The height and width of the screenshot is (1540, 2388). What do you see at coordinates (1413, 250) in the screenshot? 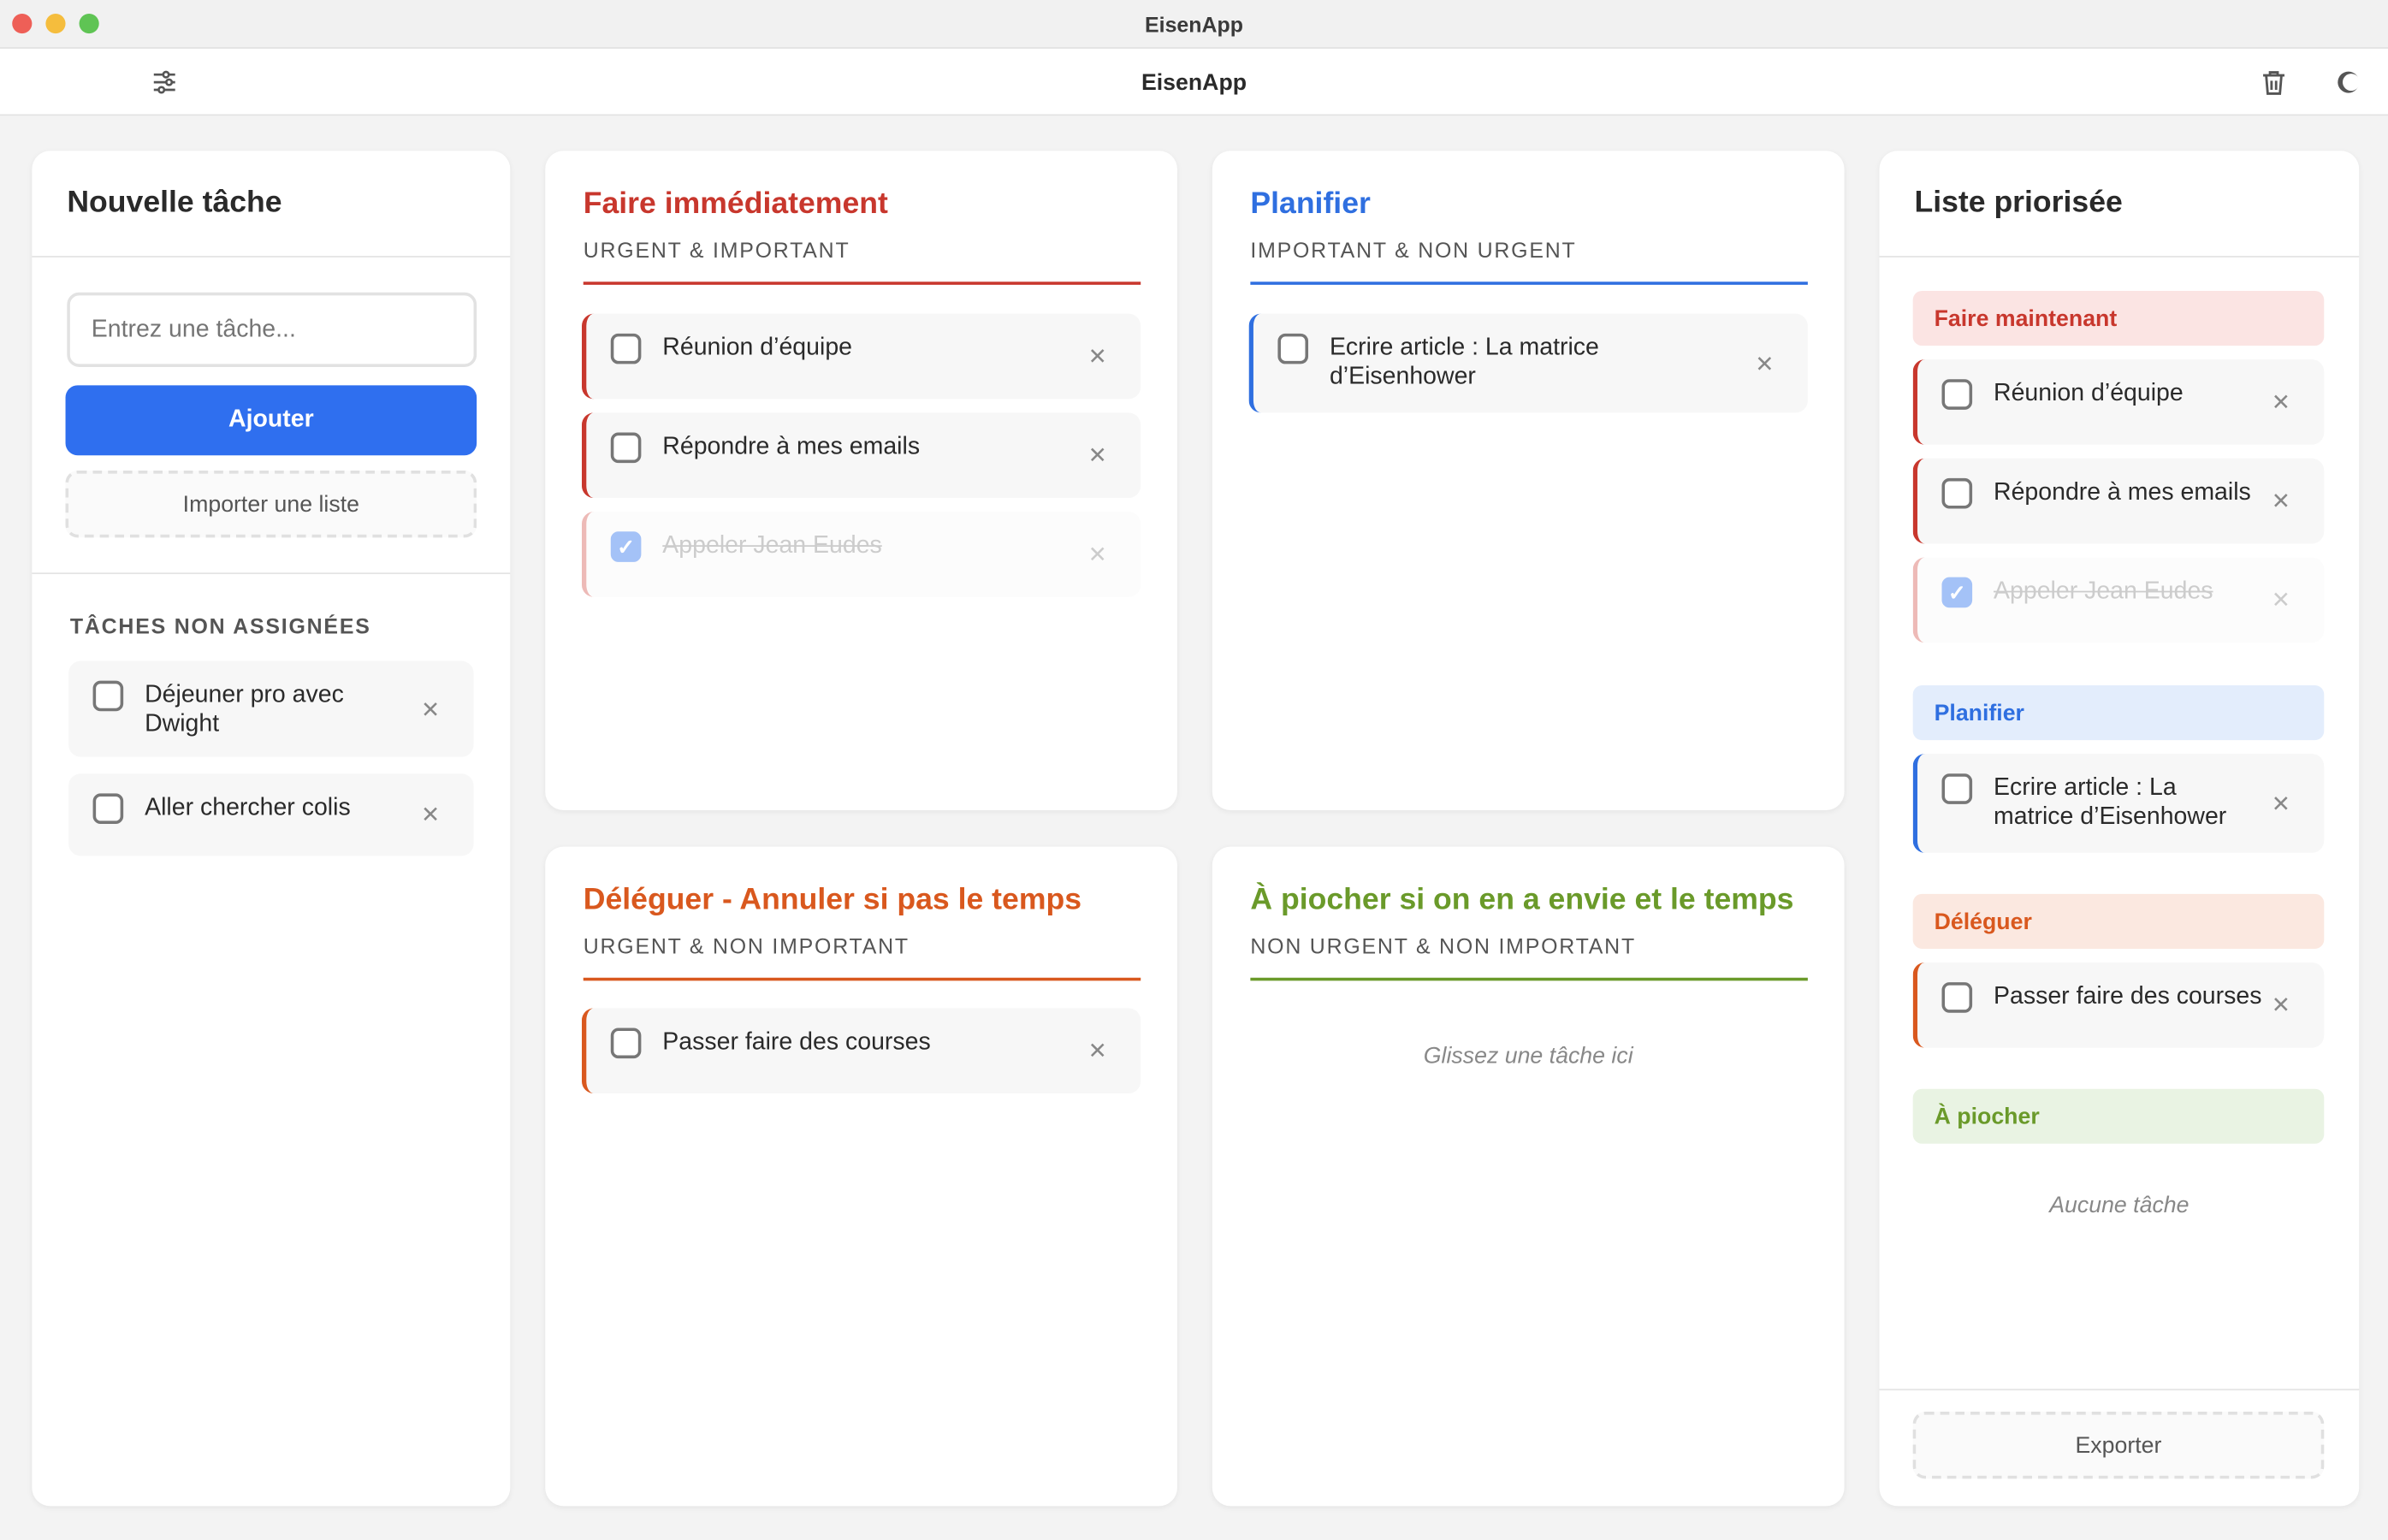
I see `quadrant-subtitle: IMPORTANT & NON URGENT` at bounding box center [1413, 250].